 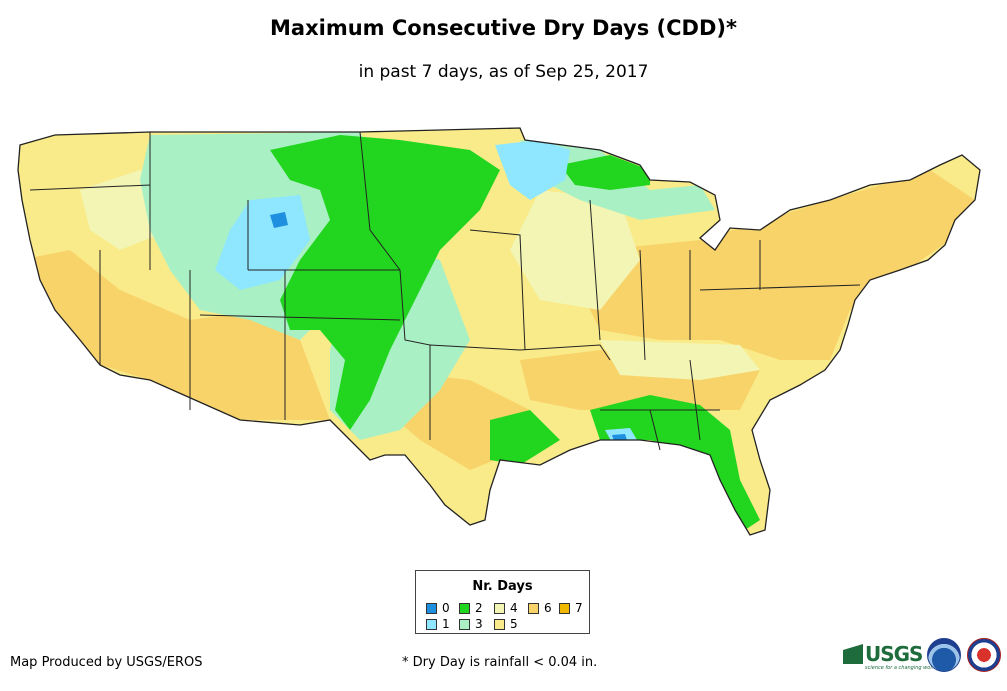 What do you see at coordinates (901, 668) in the screenshot?
I see `usgs-tagline: science for a changing world` at bounding box center [901, 668].